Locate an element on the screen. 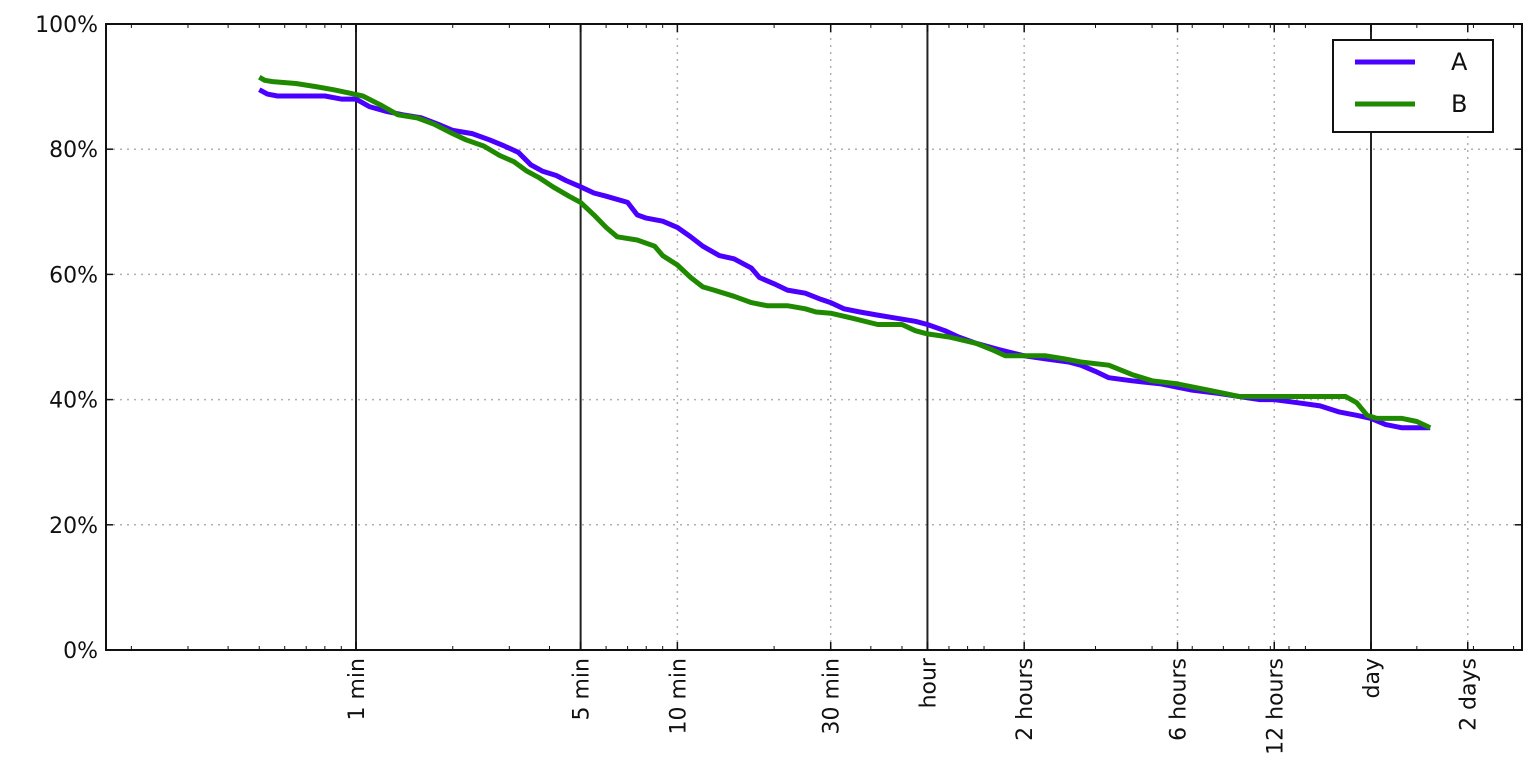 This screenshot has width=1525, height=765. legend-box is located at coordinates (1413, 86).